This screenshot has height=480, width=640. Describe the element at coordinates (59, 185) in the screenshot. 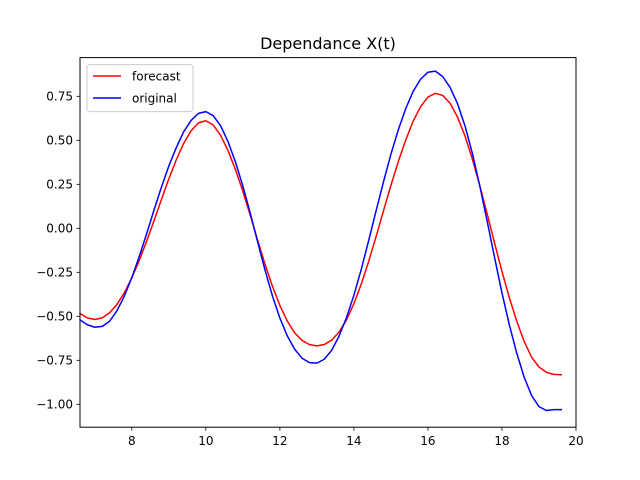

I see `y-tick-label: 0.25` at that location.